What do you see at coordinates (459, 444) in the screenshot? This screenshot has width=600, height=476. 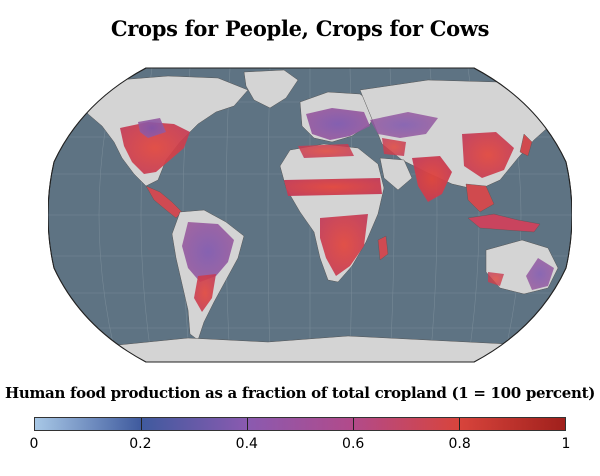 I see `colorbar-tick-label: 0.8` at bounding box center [459, 444].